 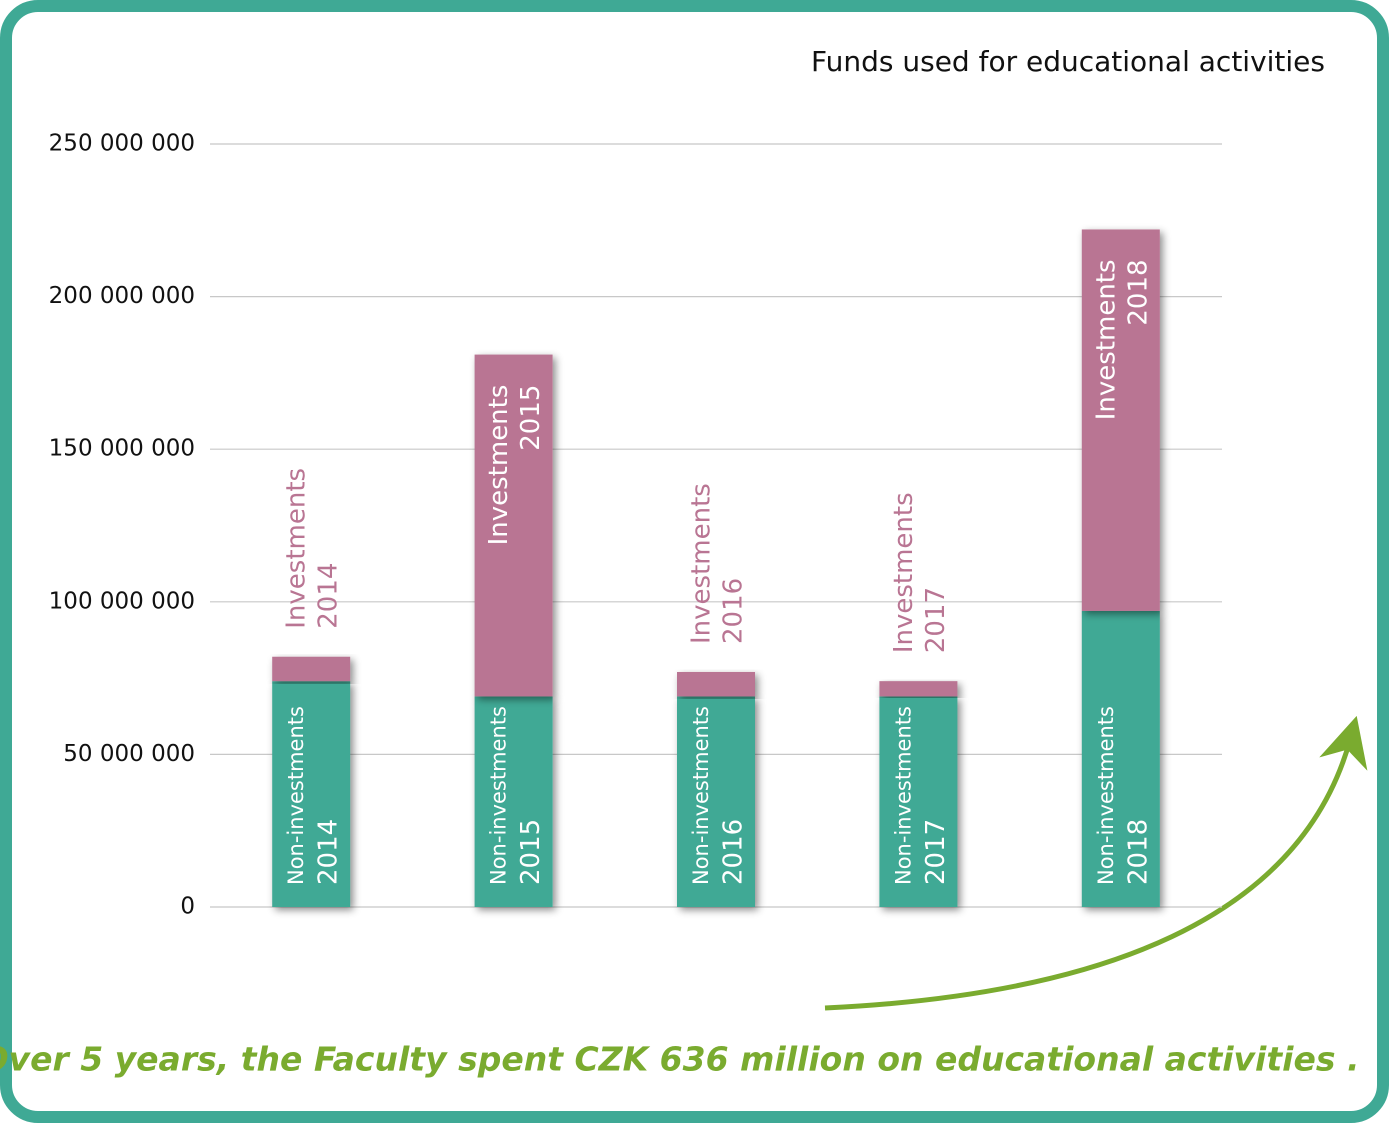 What do you see at coordinates (122, 449) in the screenshot?
I see `y-tick-label: 150 000 000` at bounding box center [122, 449].